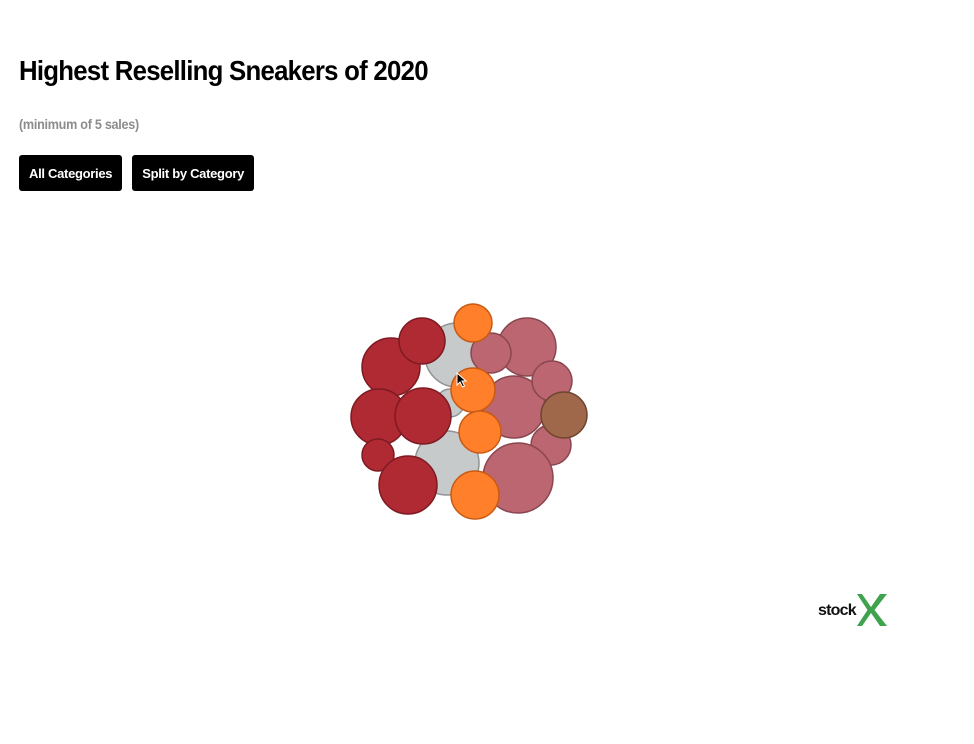 Image resolution: width=974 pixels, height=744 pixels. Describe the element at coordinates (837, 610) in the screenshot. I see `logo-wordmark: stock` at that location.